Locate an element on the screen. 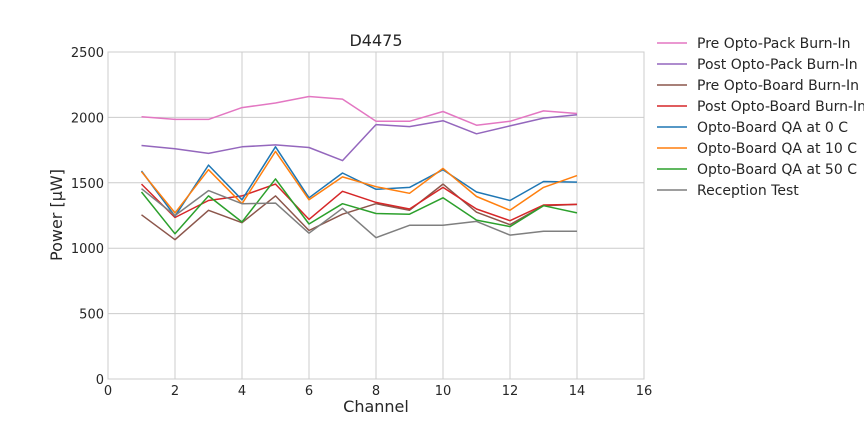 The width and height of the screenshot is (864, 432). x-axis-label: Channel is located at coordinates (376, 406).